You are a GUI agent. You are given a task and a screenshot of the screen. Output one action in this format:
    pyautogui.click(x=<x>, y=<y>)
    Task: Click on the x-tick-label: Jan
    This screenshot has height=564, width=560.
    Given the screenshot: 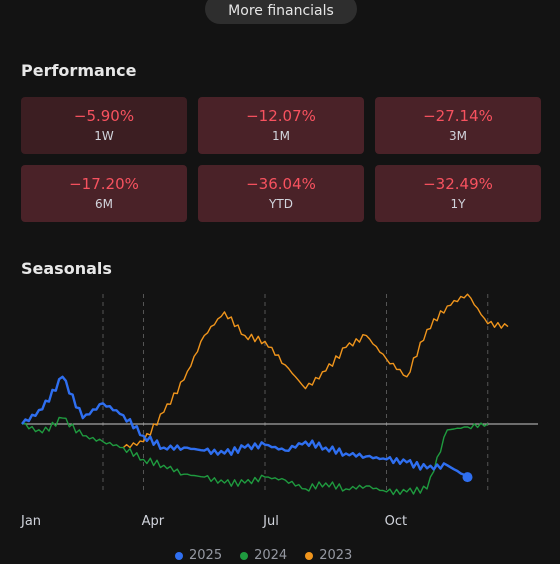 What is the action you would take?
    pyautogui.click(x=30, y=521)
    